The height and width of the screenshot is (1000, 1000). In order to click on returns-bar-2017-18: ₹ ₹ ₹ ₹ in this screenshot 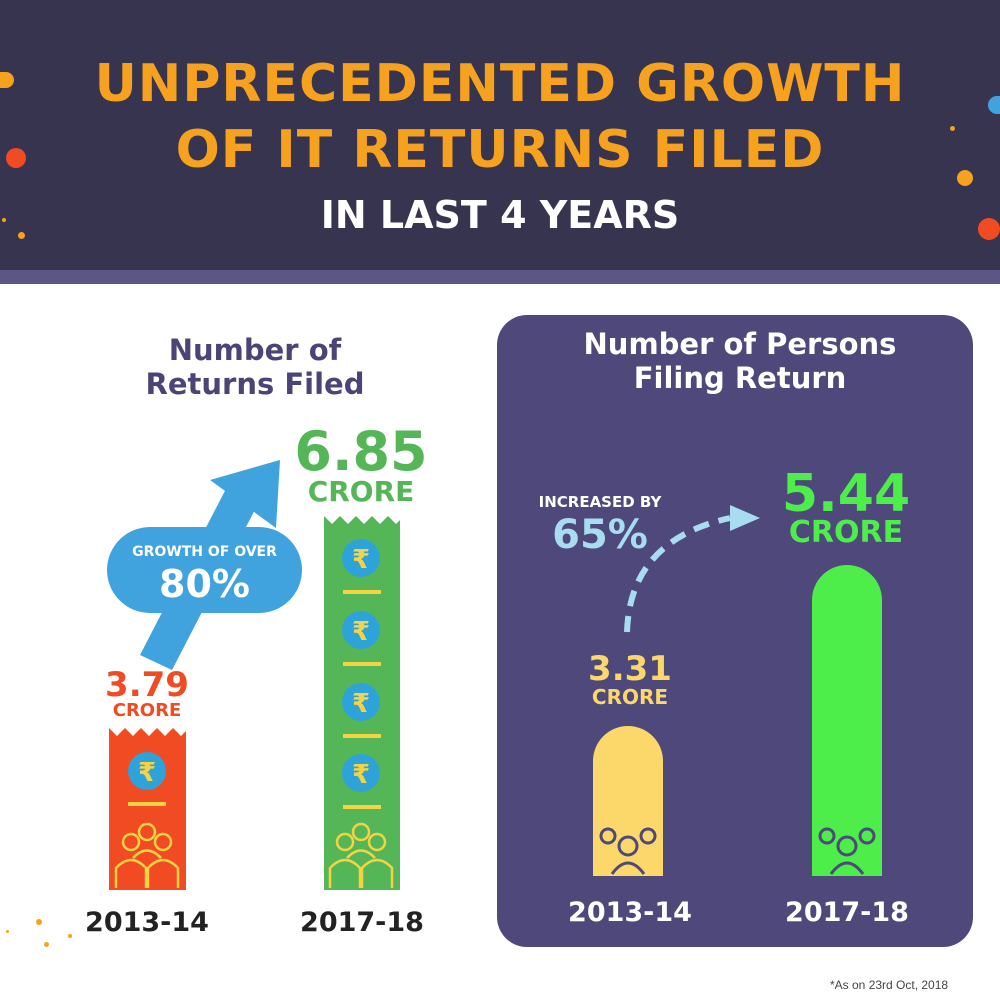, I will do `click(362, 703)`.